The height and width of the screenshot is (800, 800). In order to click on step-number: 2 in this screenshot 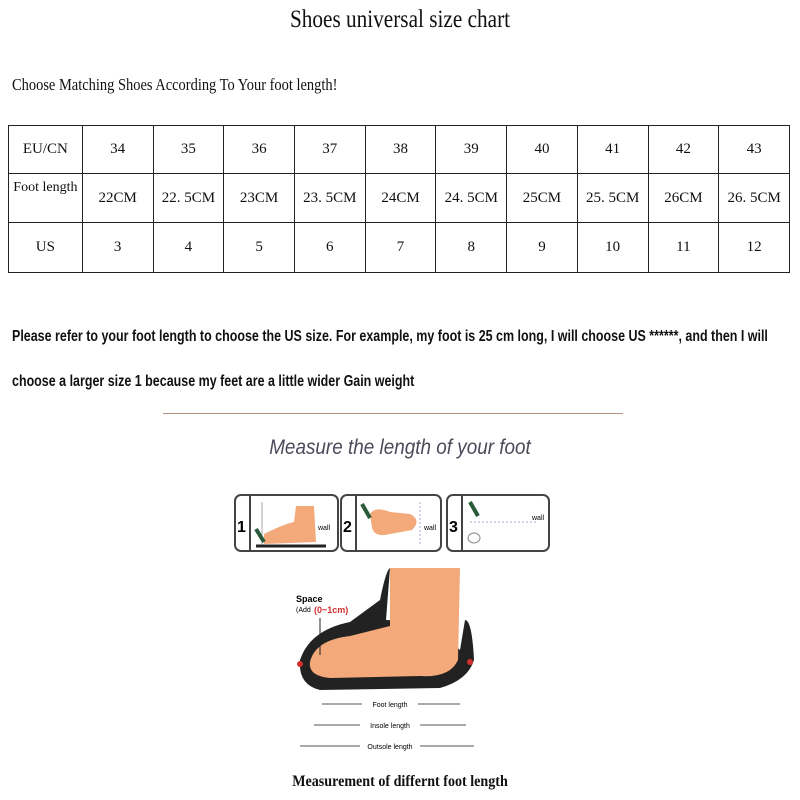, I will do `click(347, 527)`.